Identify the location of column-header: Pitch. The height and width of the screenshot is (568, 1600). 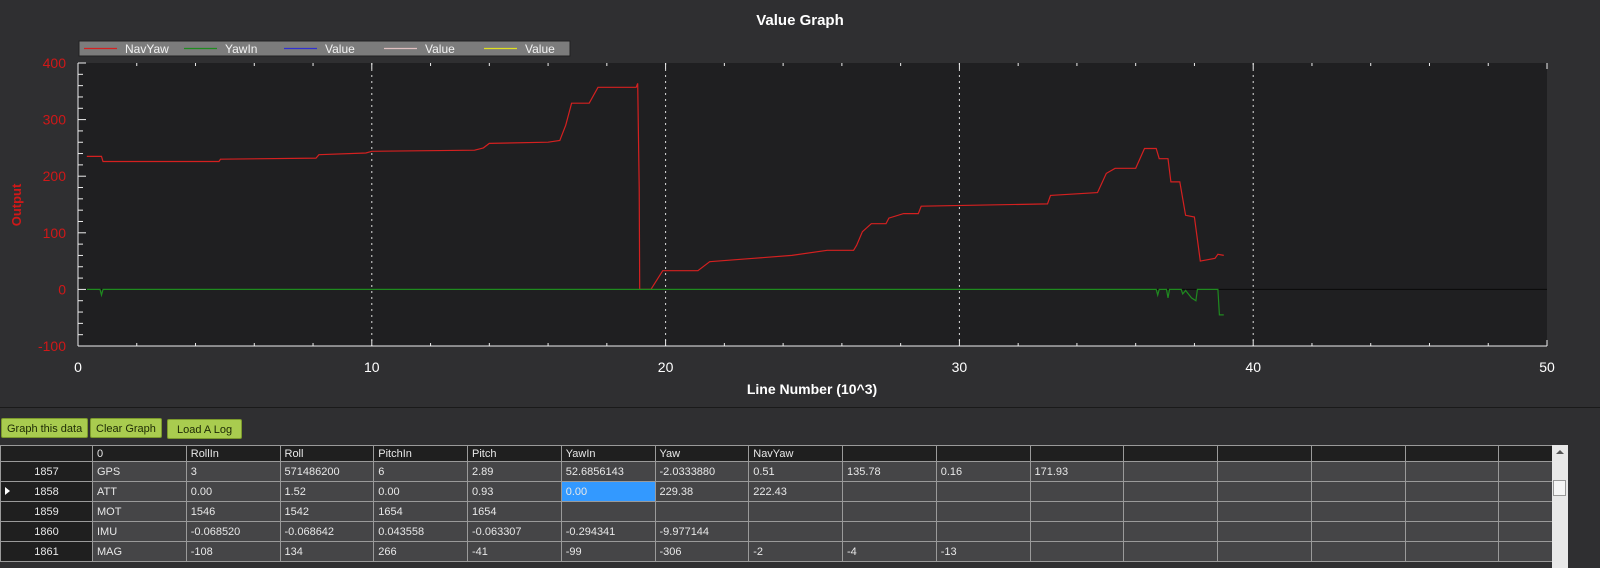
(514, 453).